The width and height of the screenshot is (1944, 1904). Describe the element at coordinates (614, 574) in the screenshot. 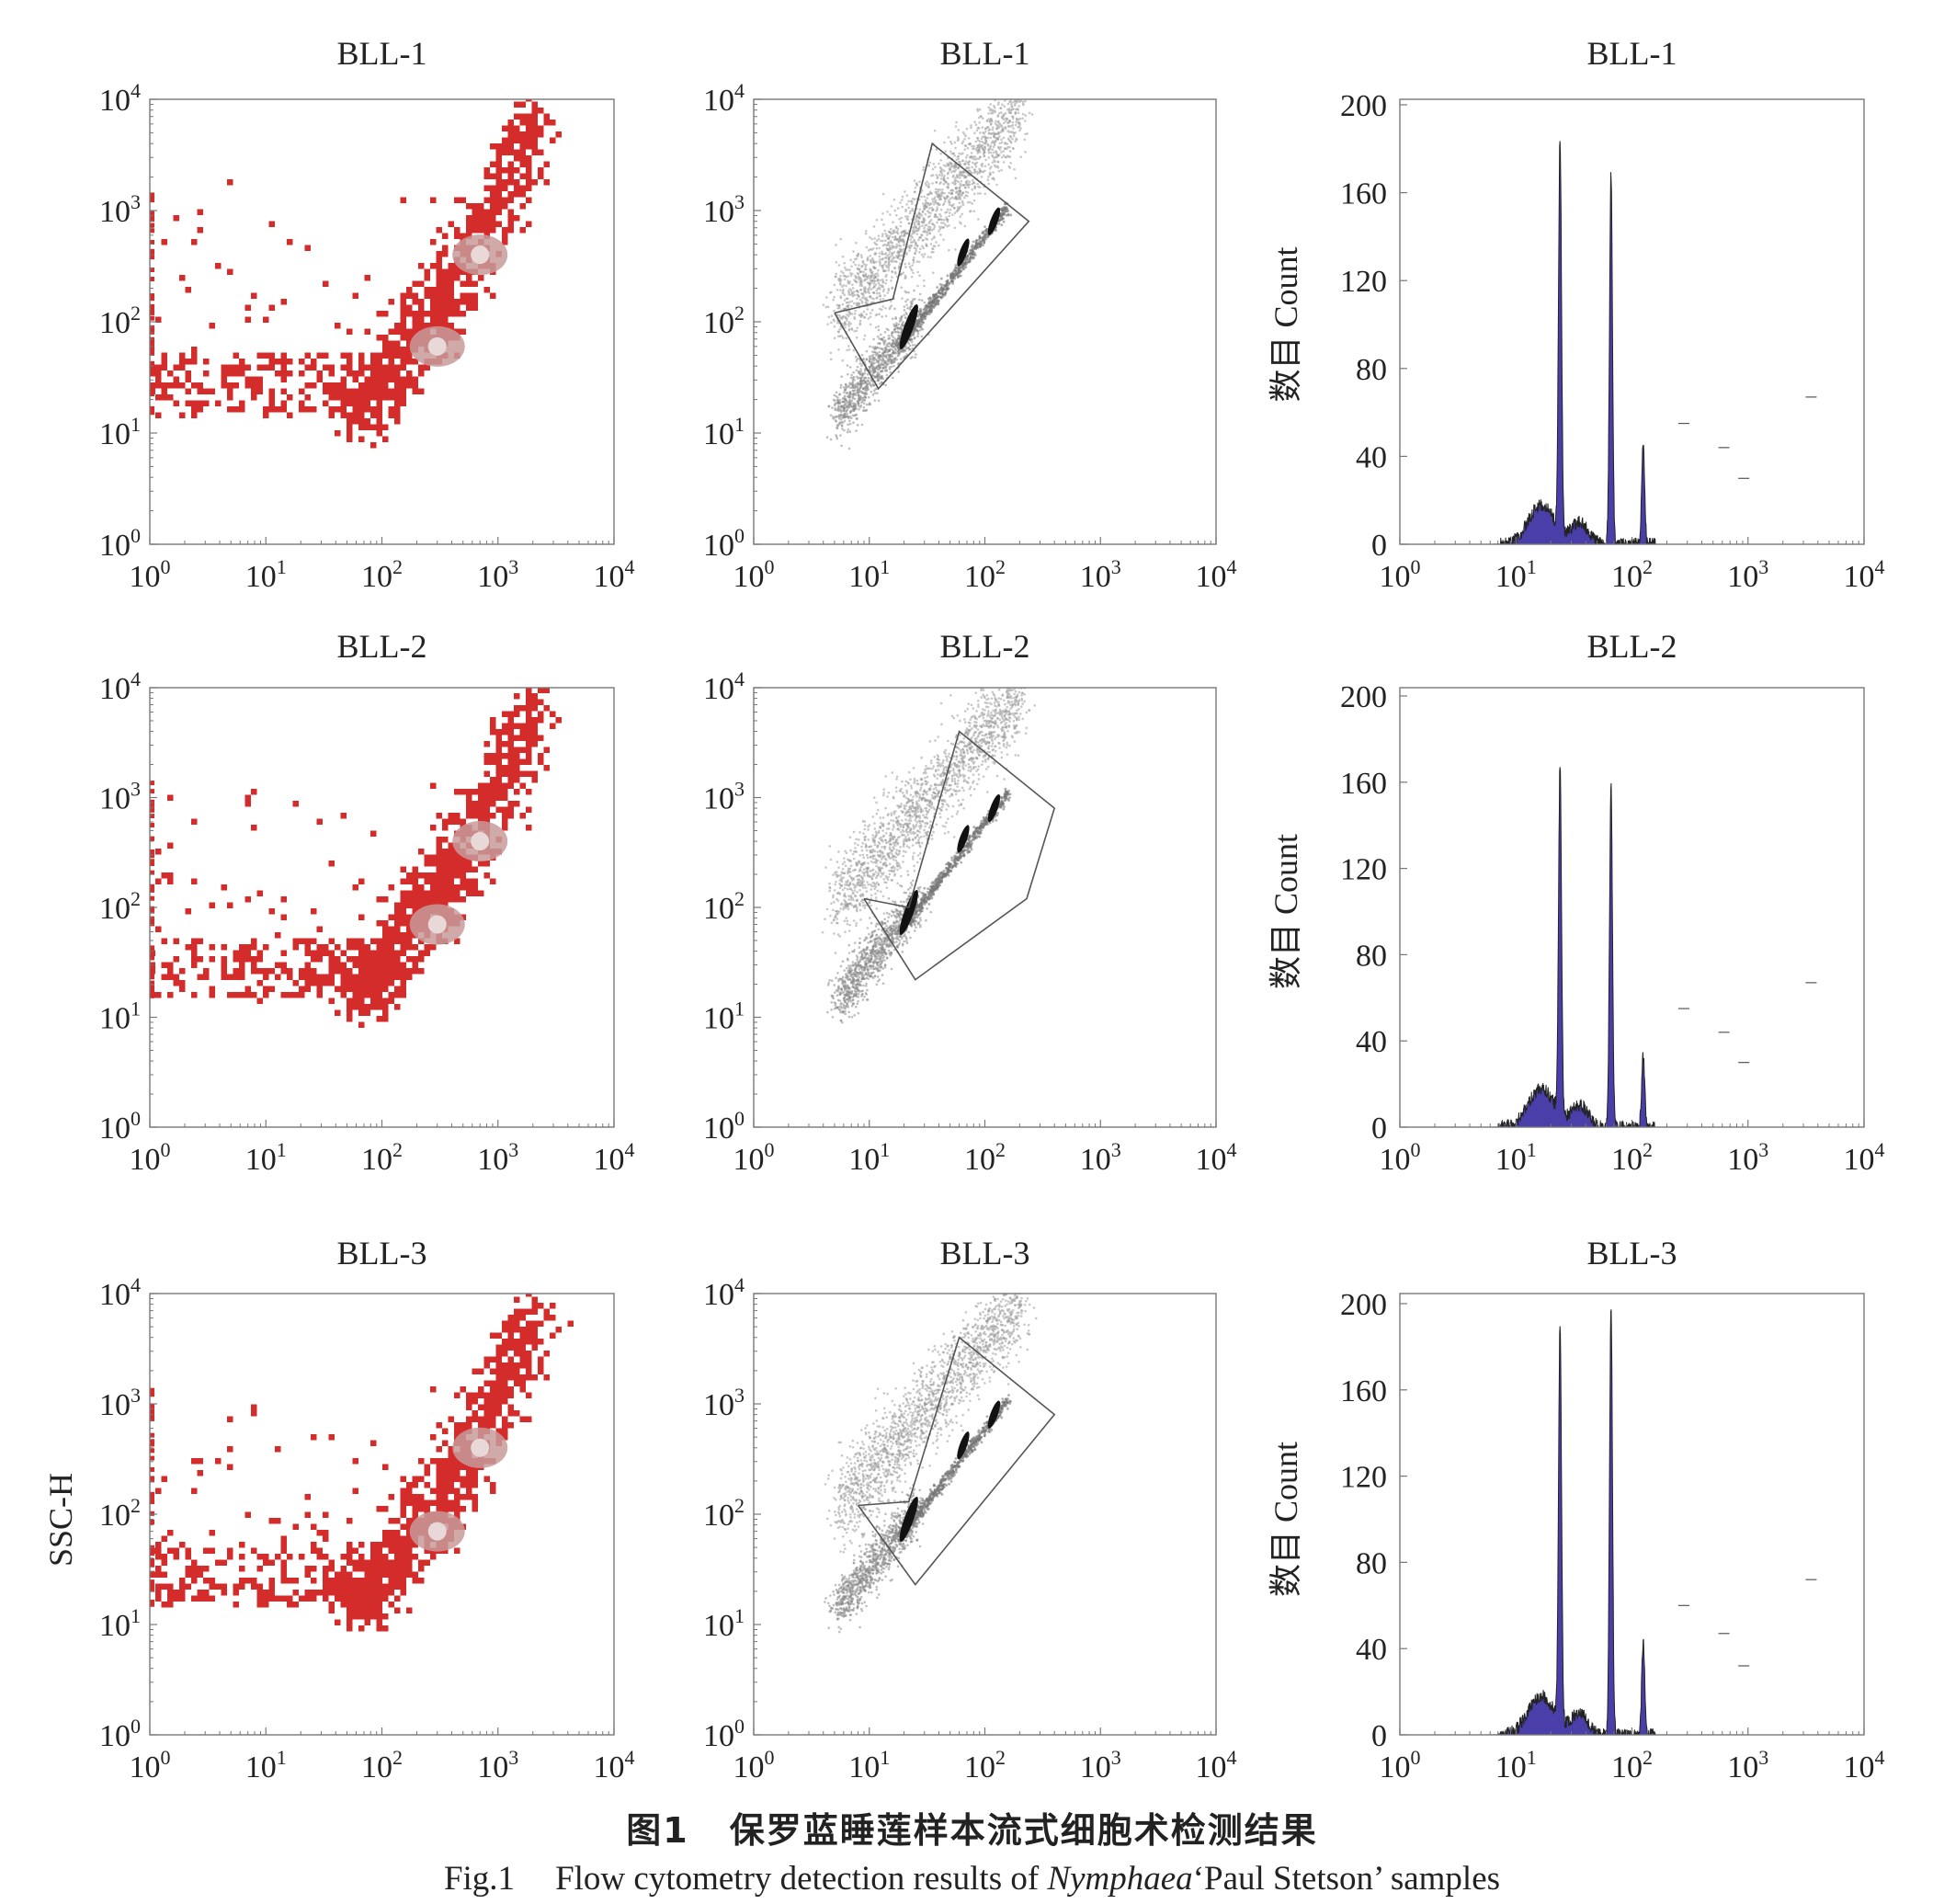

I see `x-tick-label: 104` at that location.